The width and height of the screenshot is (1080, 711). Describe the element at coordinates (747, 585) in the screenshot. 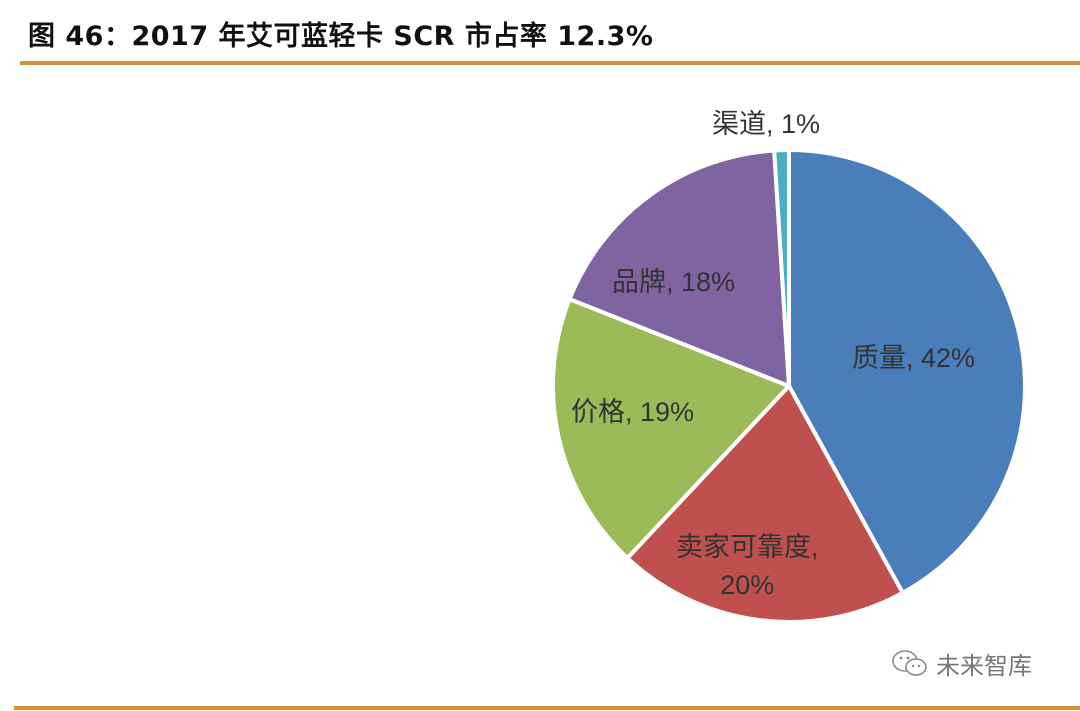

I see `label-seller-line2: 20%` at that location.